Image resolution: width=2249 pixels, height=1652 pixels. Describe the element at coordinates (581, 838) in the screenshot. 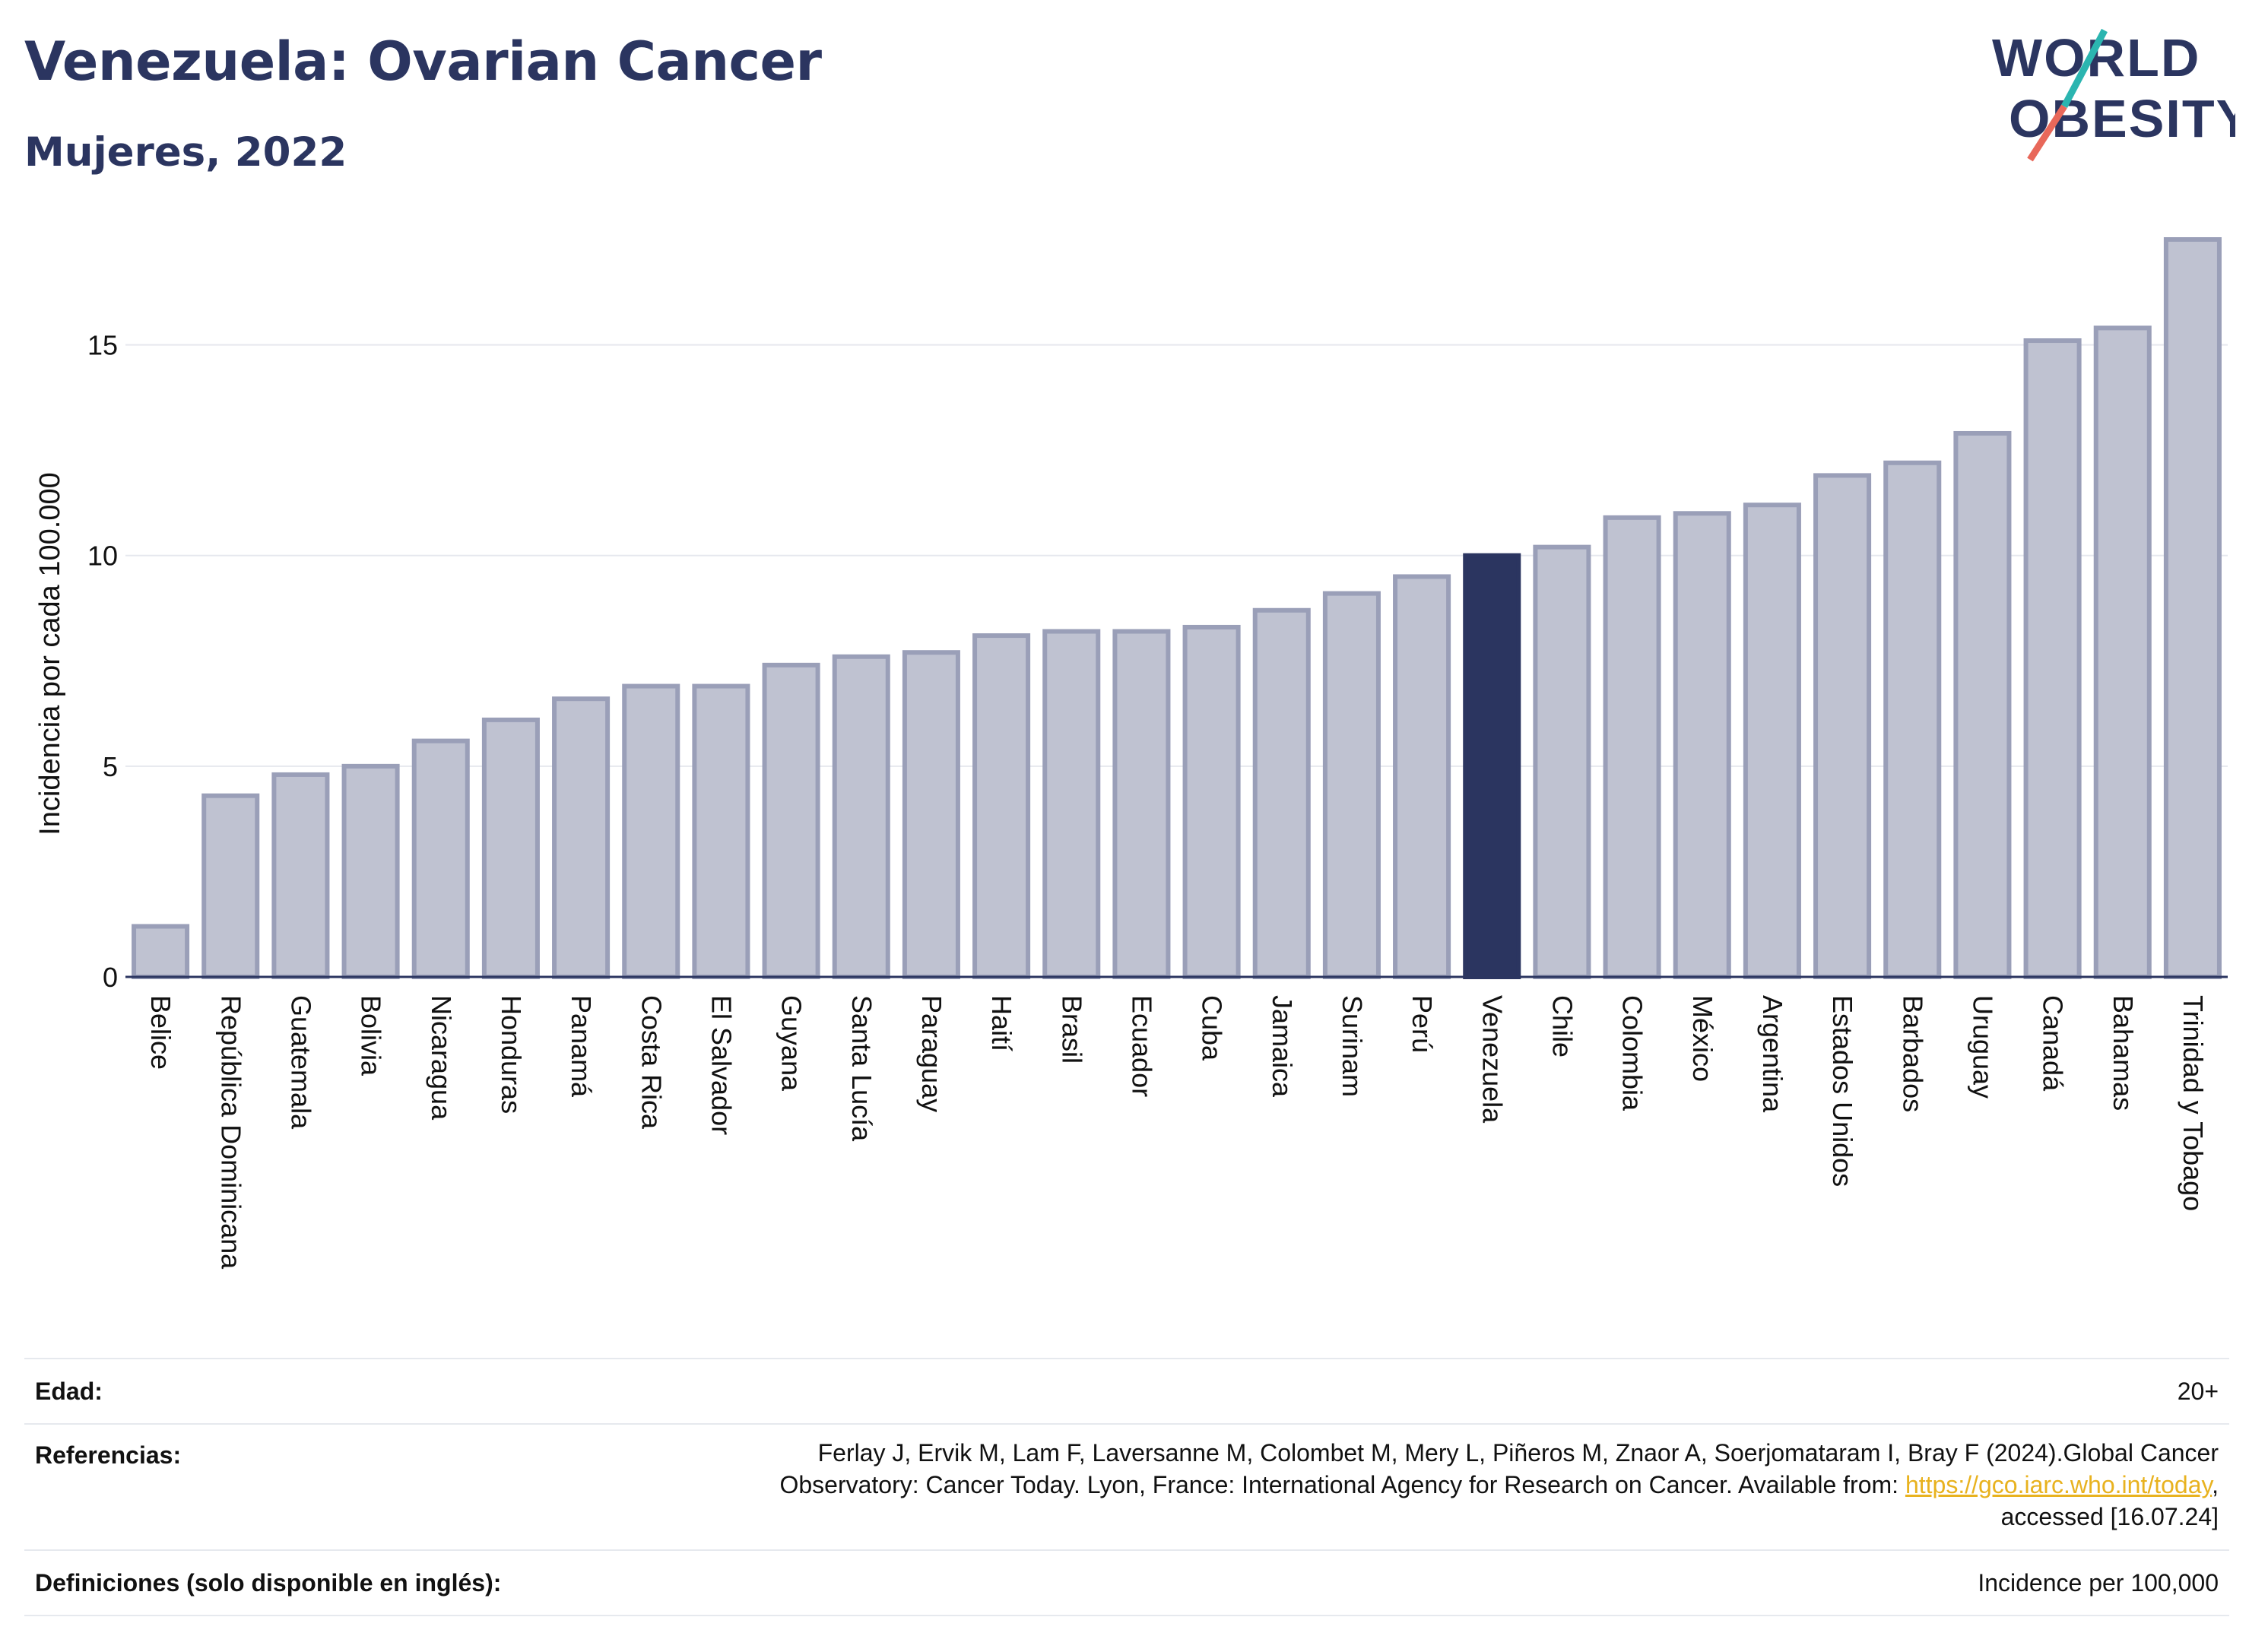

I see `bar-panama` at that location.